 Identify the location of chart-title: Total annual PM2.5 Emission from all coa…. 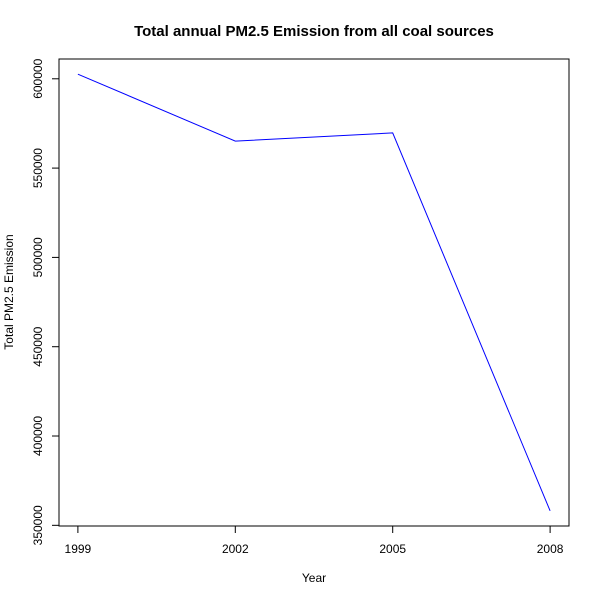
(314, 31).